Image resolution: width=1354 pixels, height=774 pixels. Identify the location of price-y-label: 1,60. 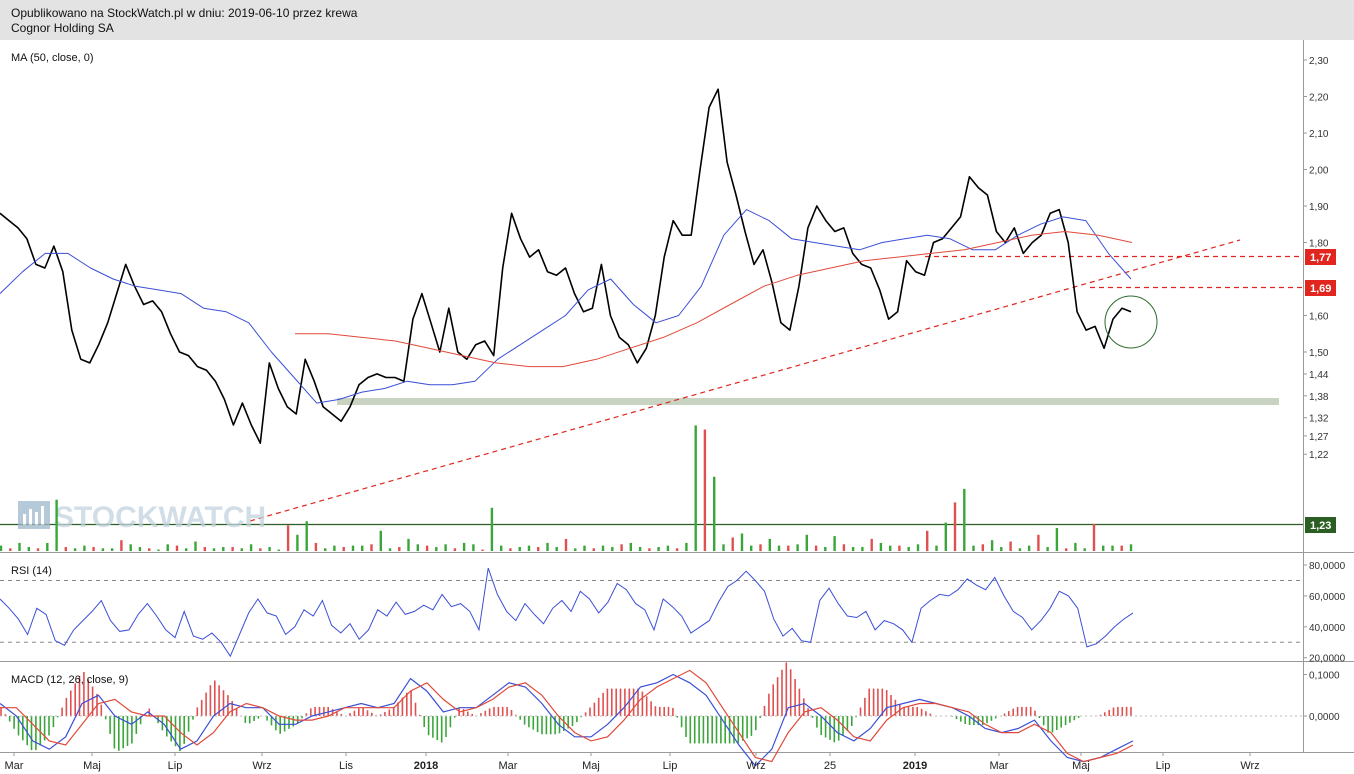
(1319, 317).